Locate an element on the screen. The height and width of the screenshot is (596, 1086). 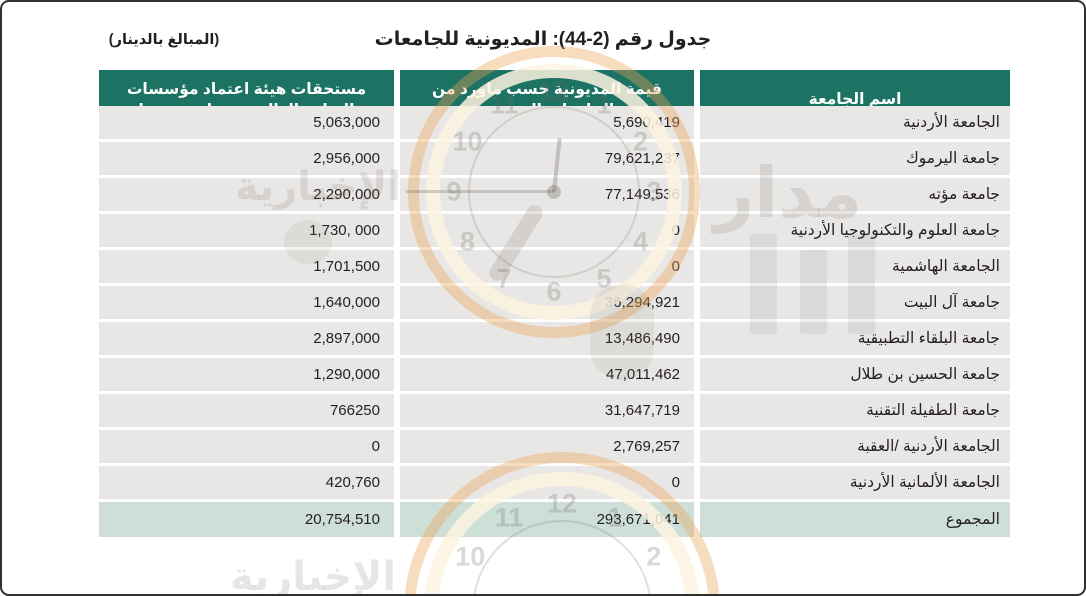
debt-value-cell: 77,149,536 is located at coordinates (547, 194).